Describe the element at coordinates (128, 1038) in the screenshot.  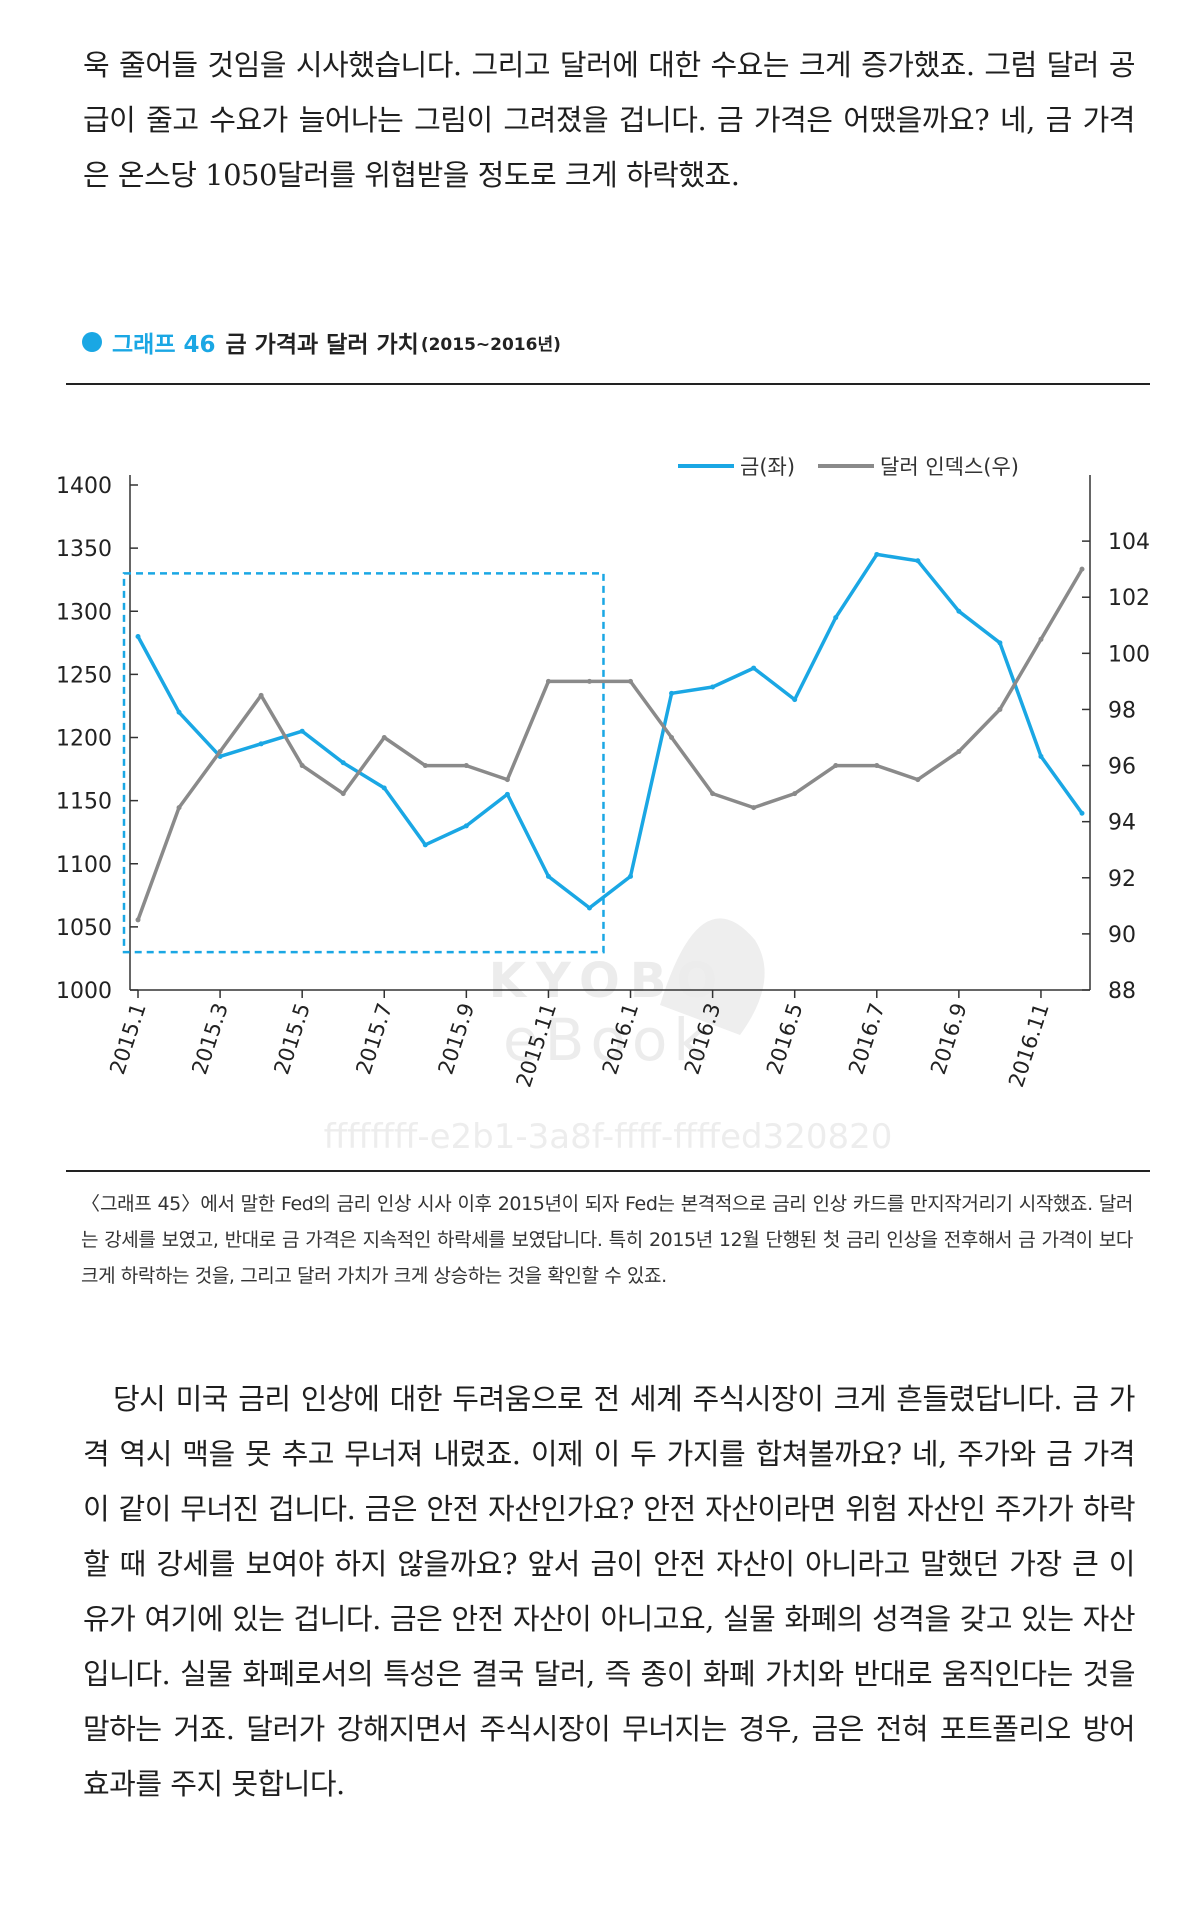
I see `x-tick-label: 2015.1` at that location.